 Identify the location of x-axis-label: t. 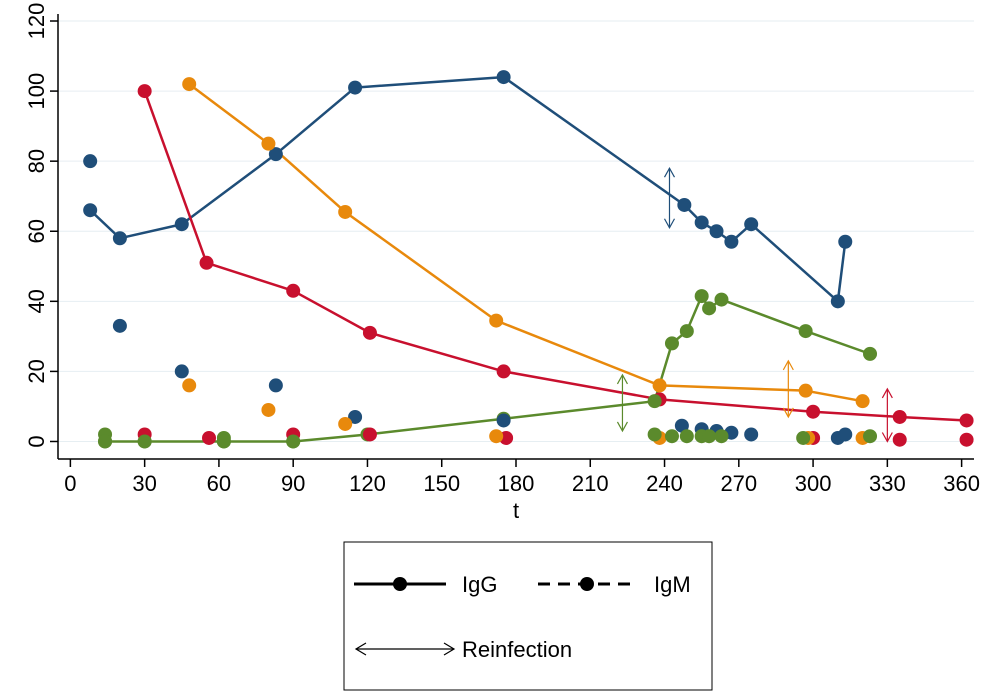
(516, 510).